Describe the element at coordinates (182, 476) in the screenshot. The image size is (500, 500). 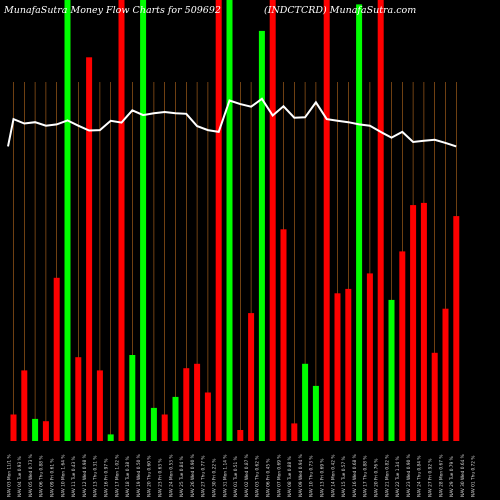
I see `x-tick-label: NAV 25 Tue 0.84 %` at that location.